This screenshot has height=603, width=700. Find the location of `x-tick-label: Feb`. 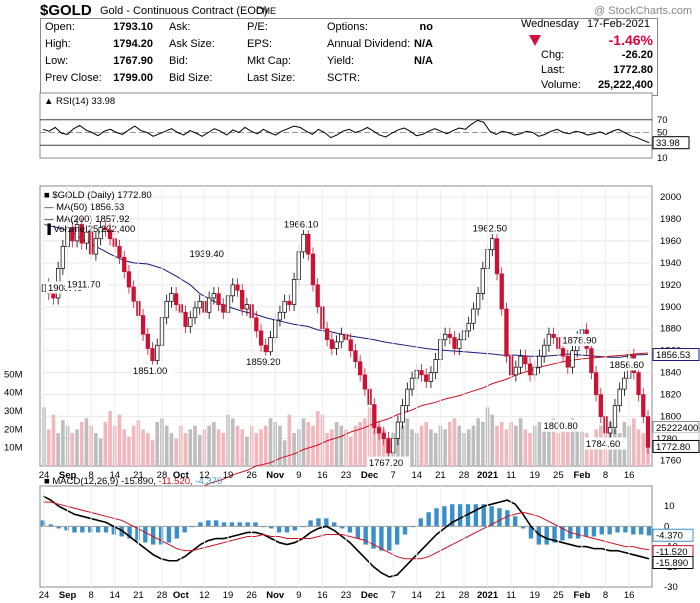

x-tick-label: Feb is located at coordinates (581, 595).